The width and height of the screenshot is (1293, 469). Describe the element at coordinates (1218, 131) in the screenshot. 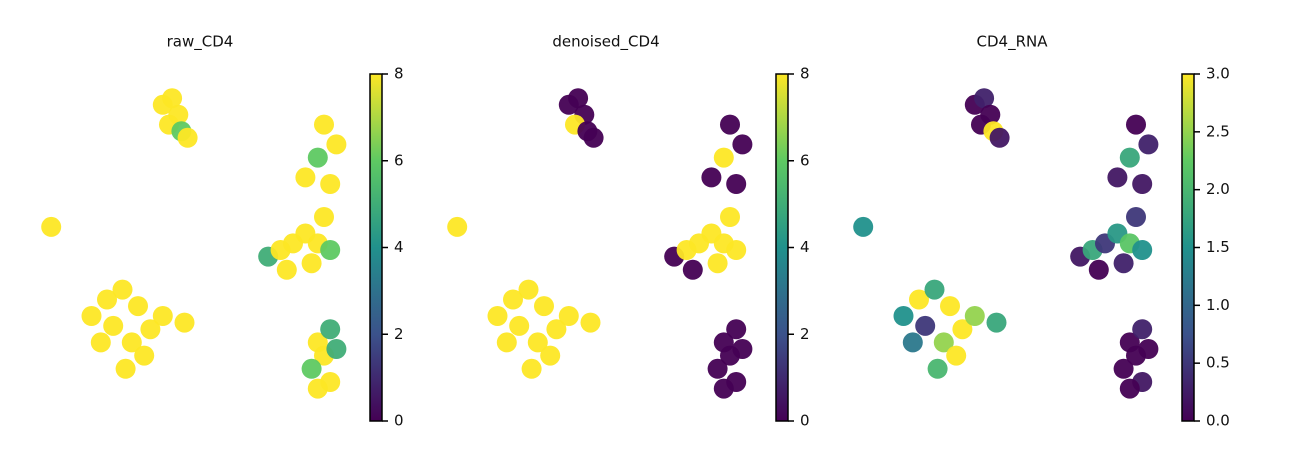

I see `colorbar-tick-label: 2.5` at that location.